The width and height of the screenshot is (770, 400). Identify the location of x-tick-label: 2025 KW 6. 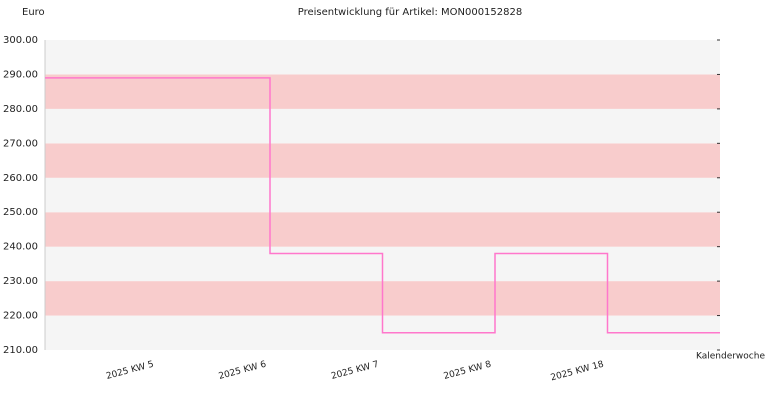
(243, 371).